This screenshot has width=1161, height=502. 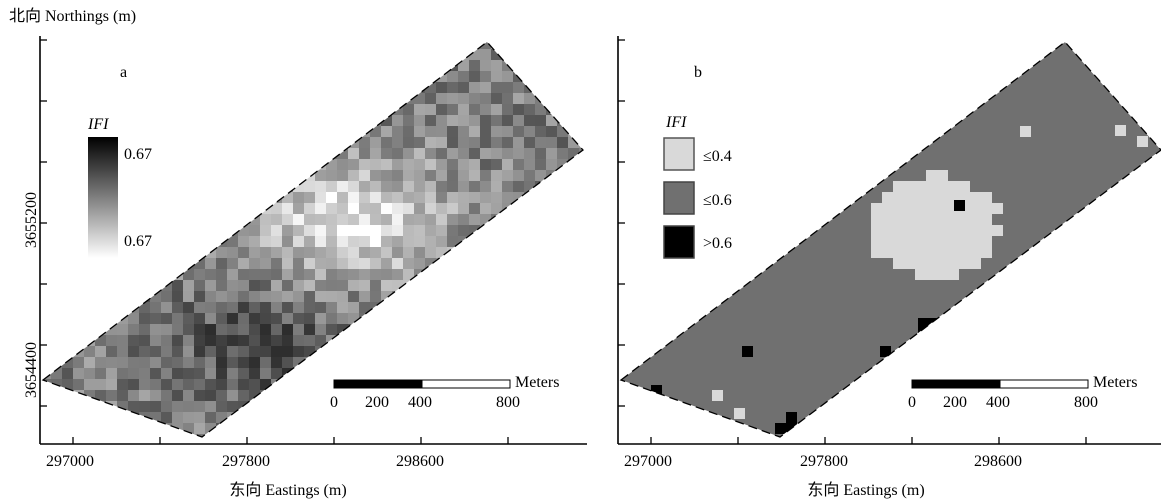 What do you see at coordinates (119, 187) in the screenshot?
I see `panel-a-legend: IFI 0.67 0.67` at bounding box center [119, 187].